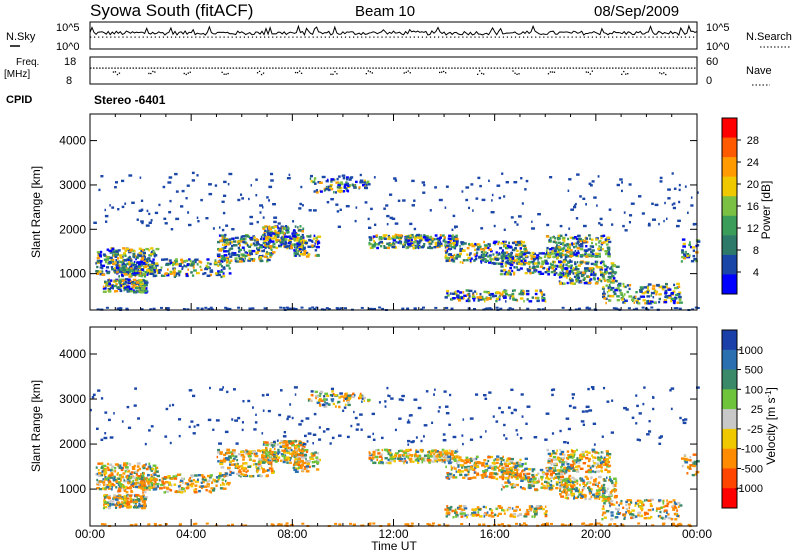 This screenshot has width=800, height=554. I want to click on cpid-value: Stereo -6401, so click(130, 100).